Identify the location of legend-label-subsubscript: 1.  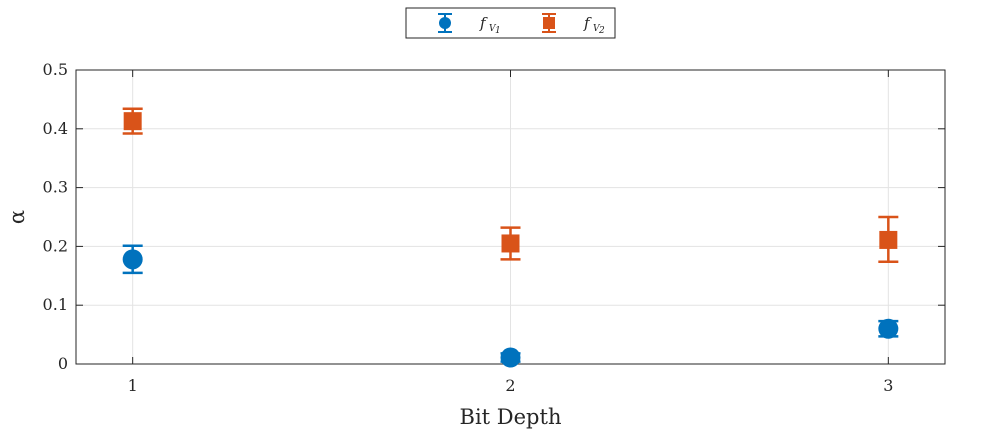
(498, 31).